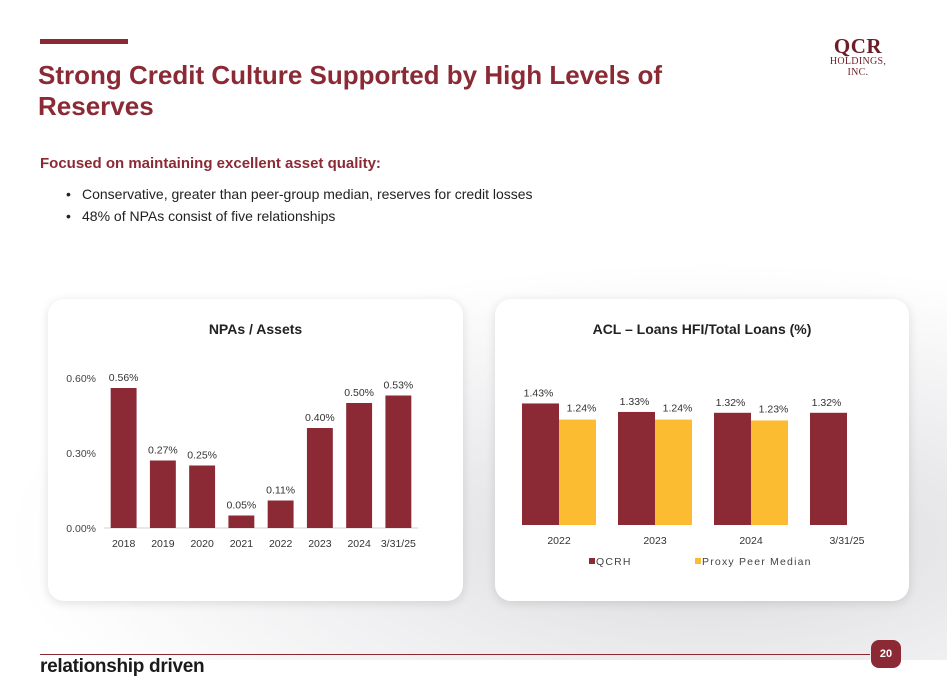 This screenshot has width=947, height=689. Describe the element at coordinates (774, 409) in the screenshot. I see `data-label: 1.23%` at that location.